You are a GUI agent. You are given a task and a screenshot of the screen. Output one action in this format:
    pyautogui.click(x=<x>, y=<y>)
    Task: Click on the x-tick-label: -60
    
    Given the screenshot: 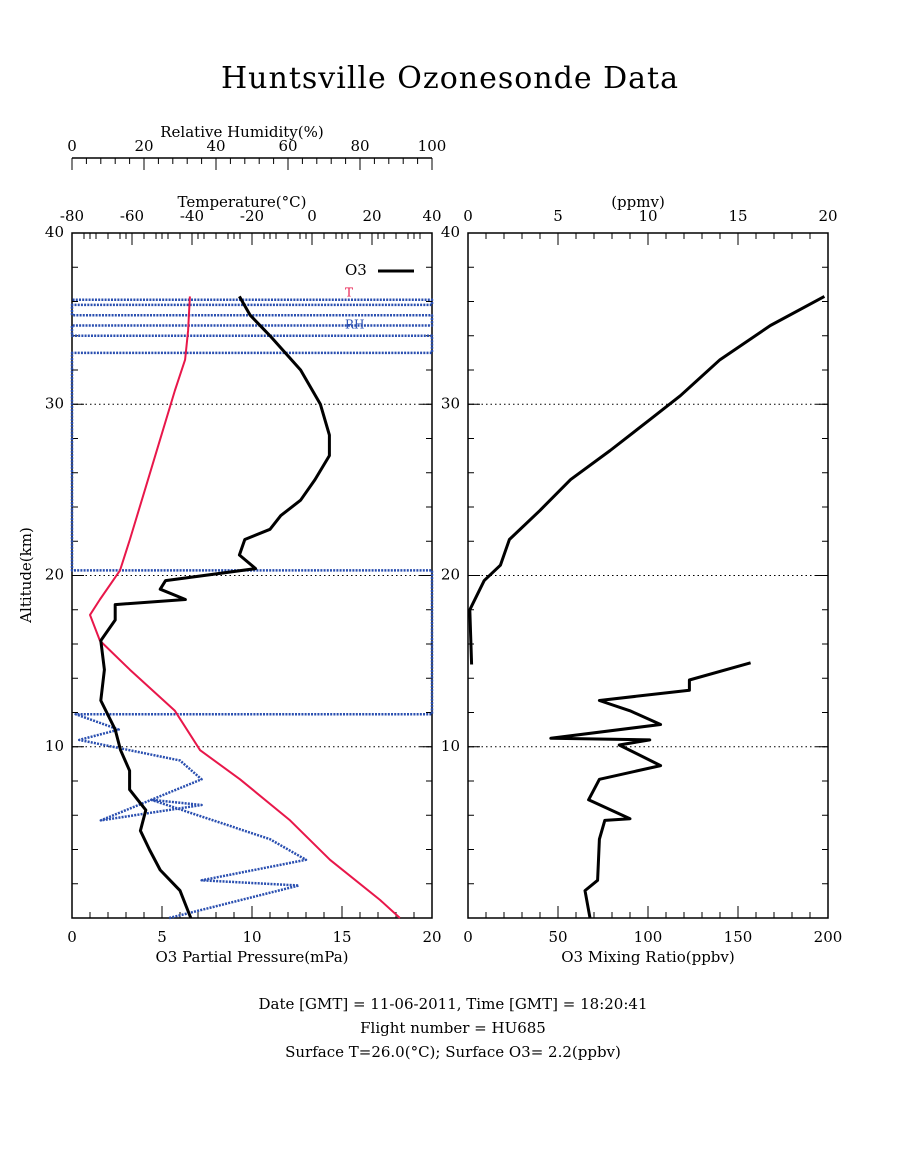 What is the action you would take?
    pyautogui.click(x=132, y=216)
    